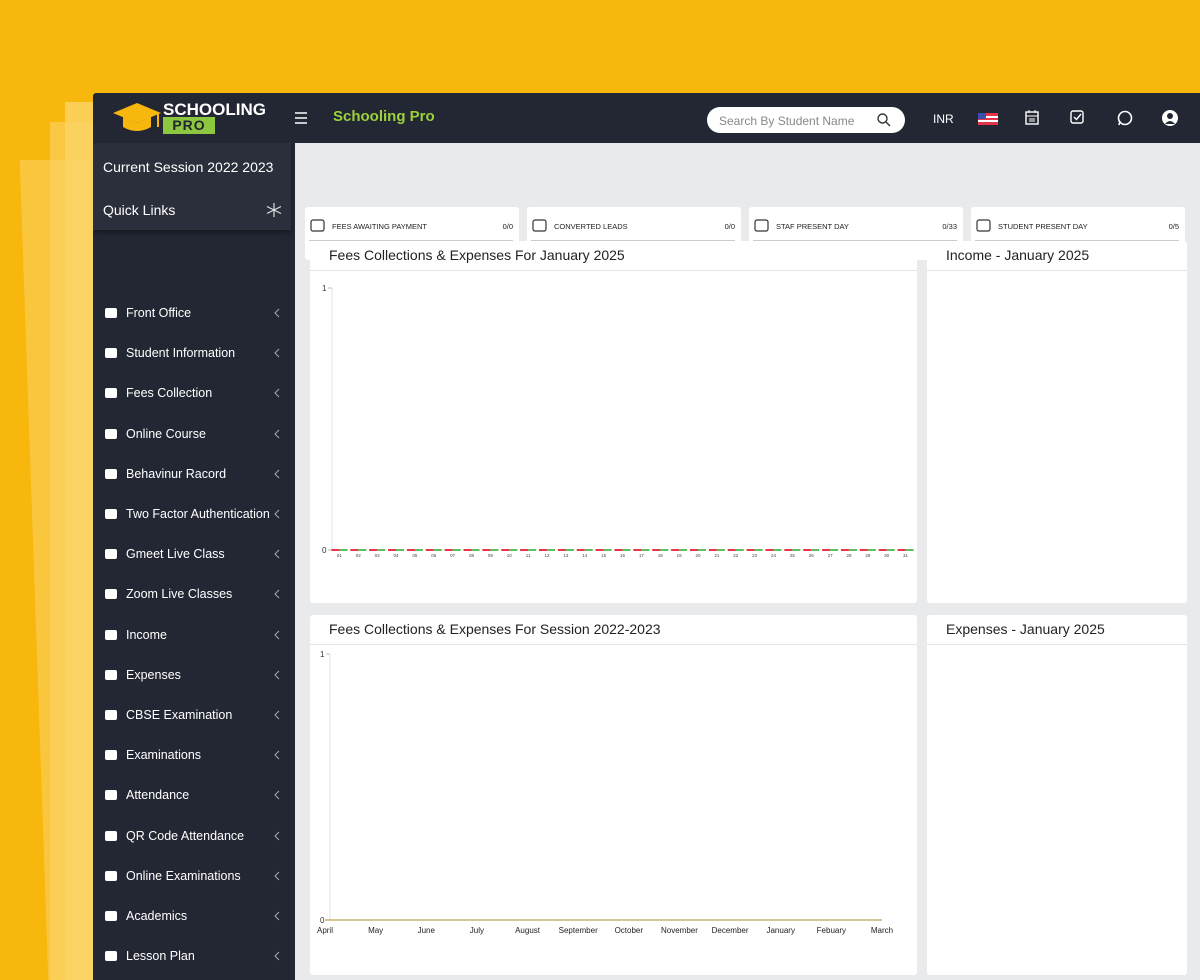 This screenshot has width=1200, height=980. Describe the element at coordinates (411, 240) in the screenshot. I see `stat-rule` at that location.